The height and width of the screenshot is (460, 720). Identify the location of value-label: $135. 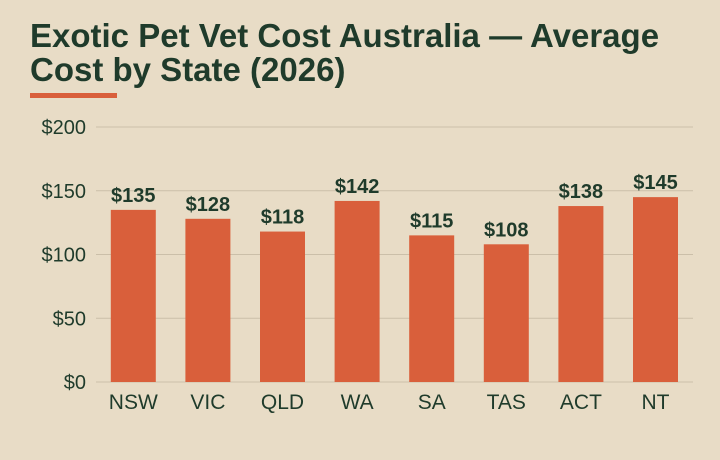
(133, 196).